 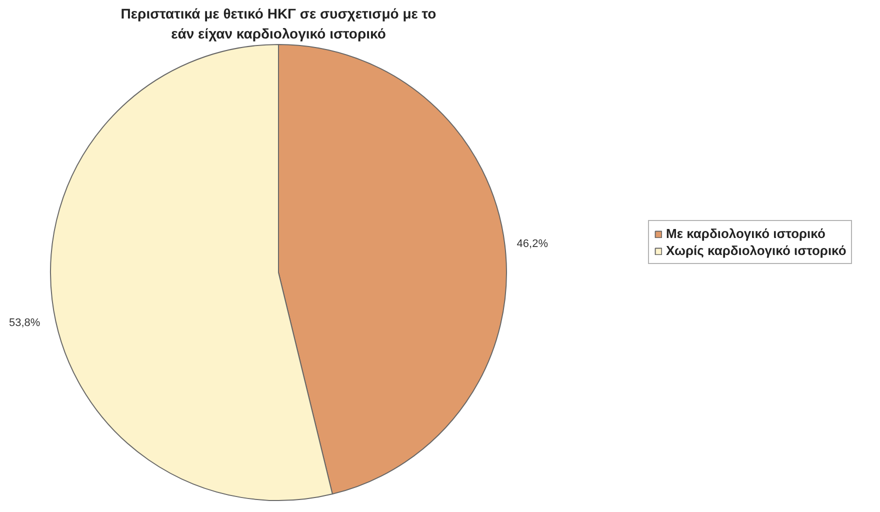 What do you see at coordinates (24, 323) in the screenshot?
I see `data-label: 53,8%` at bounding box center [24, 323].